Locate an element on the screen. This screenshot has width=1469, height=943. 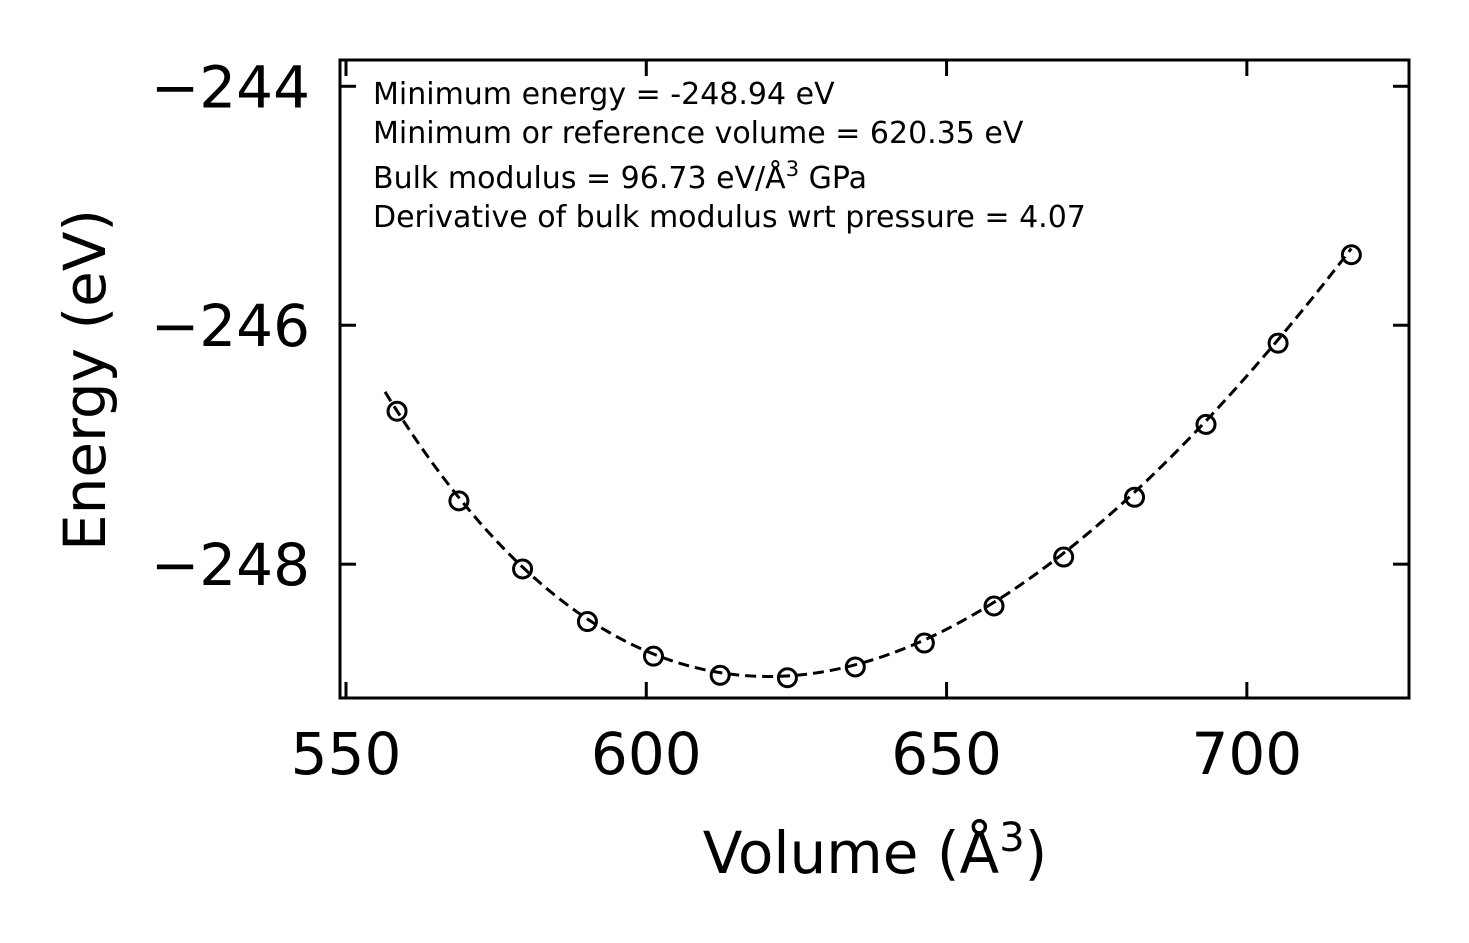
x-axis-title-close: ) is located at coordinates (1036, 853).